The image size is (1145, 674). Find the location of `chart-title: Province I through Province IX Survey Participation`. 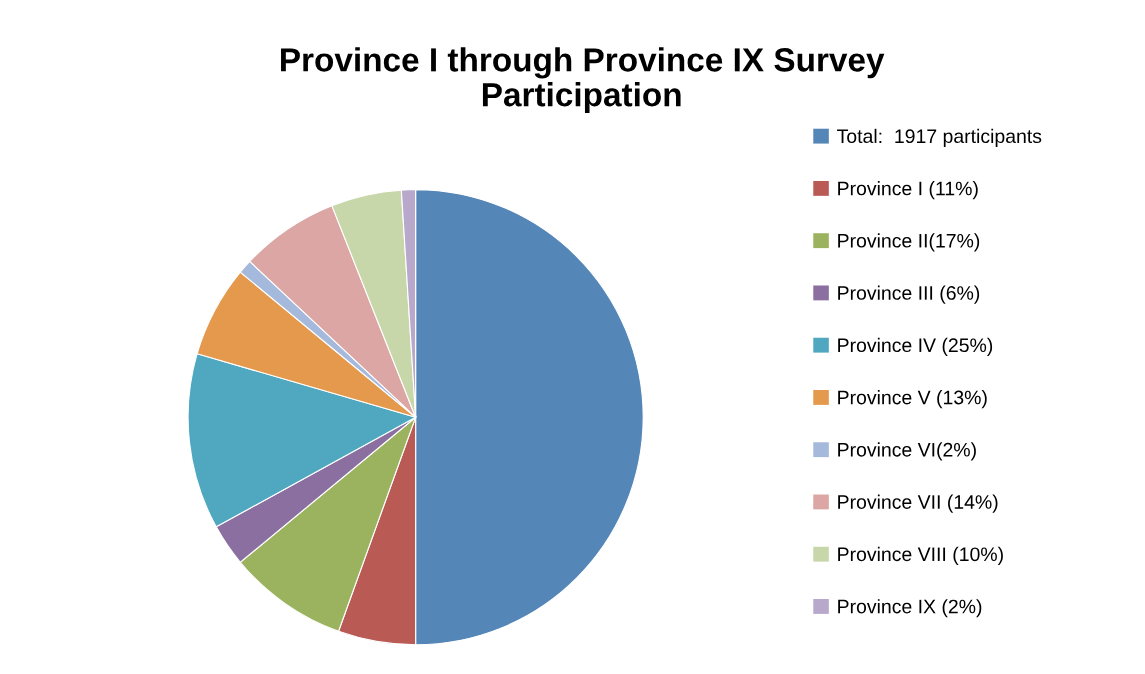

chart-title: Province I through Province IX Survey Participation is located at coordinates (583, 80).